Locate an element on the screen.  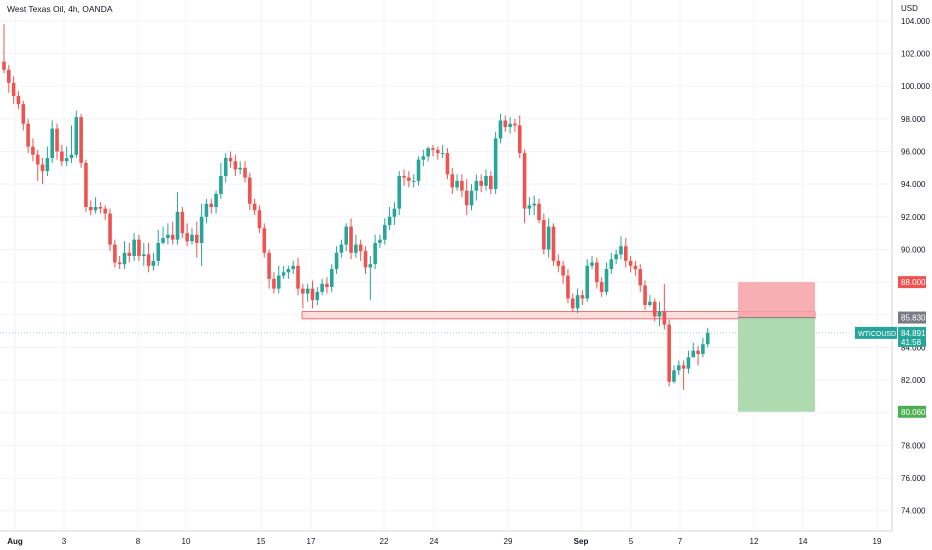
x-tick-label: 14 is located at coordinates (803, 541).